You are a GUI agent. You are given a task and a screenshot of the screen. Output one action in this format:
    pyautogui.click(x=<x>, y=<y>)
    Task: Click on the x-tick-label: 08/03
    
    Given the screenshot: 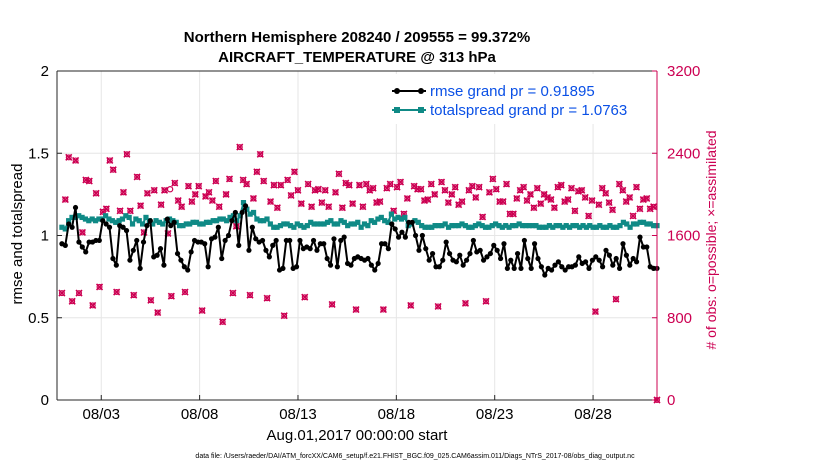 What is the action you would take?
    pyautogui.click(x=101, y=414)
    